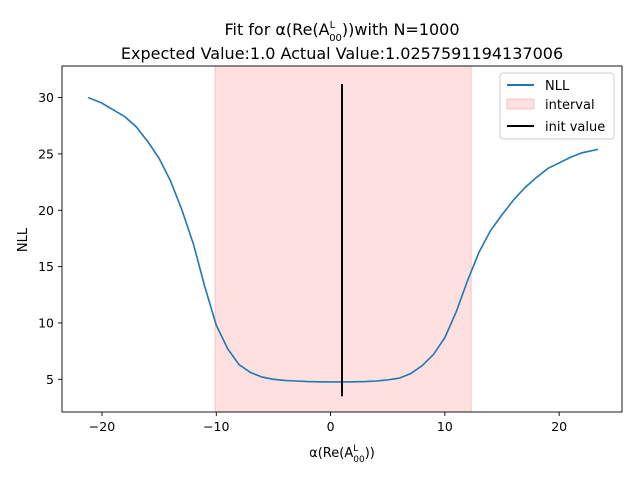  I want to click on y-tick-label: 25, so click(46, 153).